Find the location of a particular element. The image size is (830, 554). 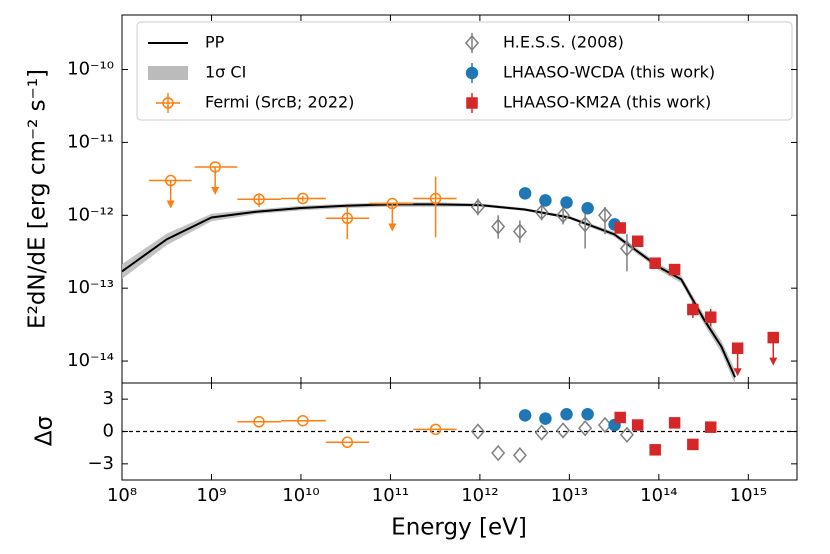

legend-label: H.E.S.S. (2008) is located at coordinates (563, 42).